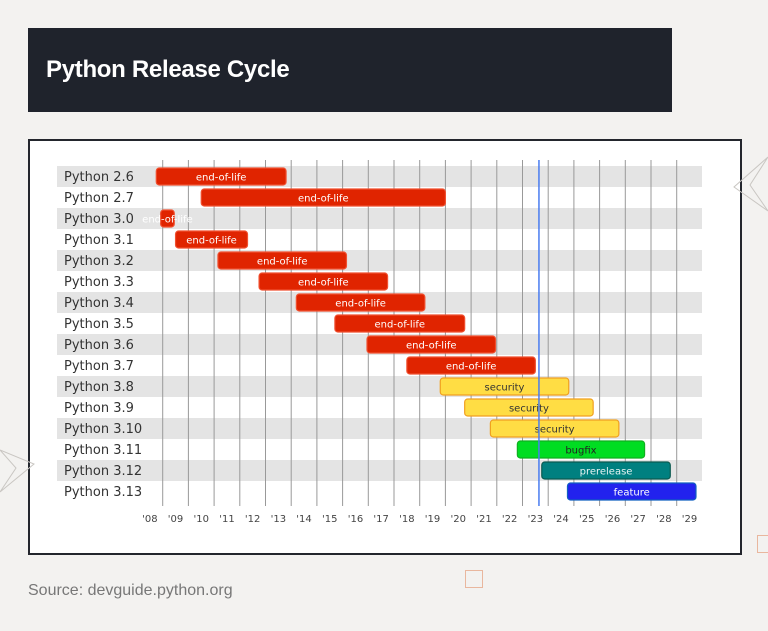  Describe the element at coordinates (99, 261) in the screenshot. I see `version-label: Python 3.2` at that location.